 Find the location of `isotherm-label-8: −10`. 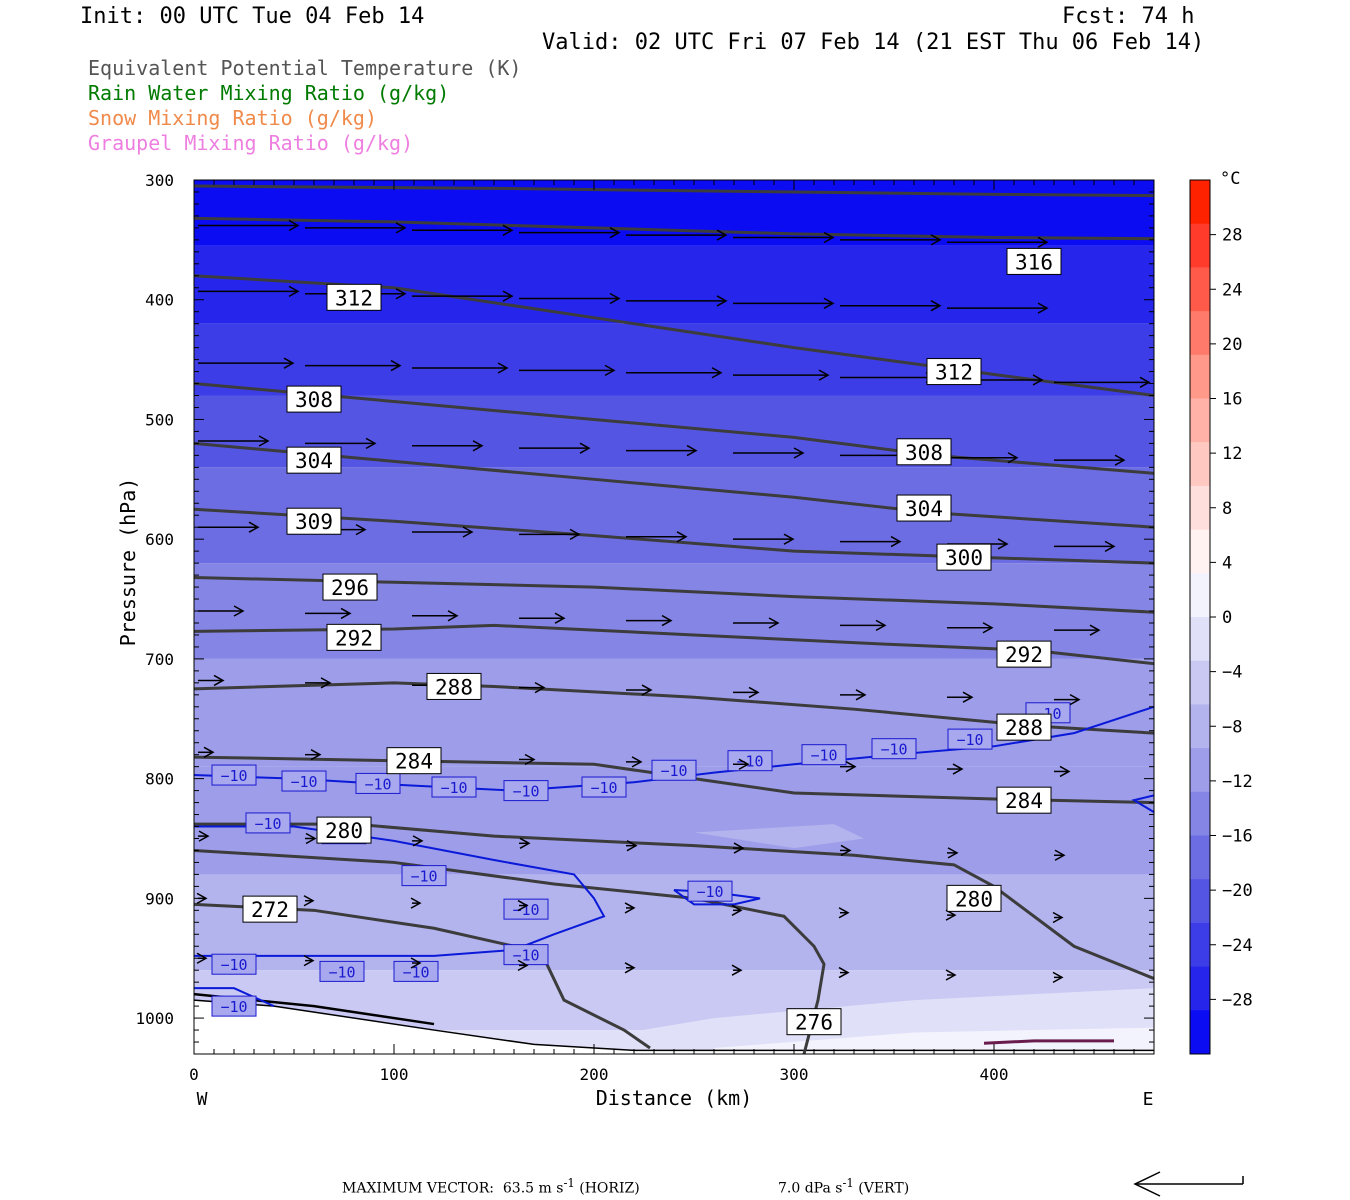

isotherm-label-8: −10 is located at coordinates (823, 756).